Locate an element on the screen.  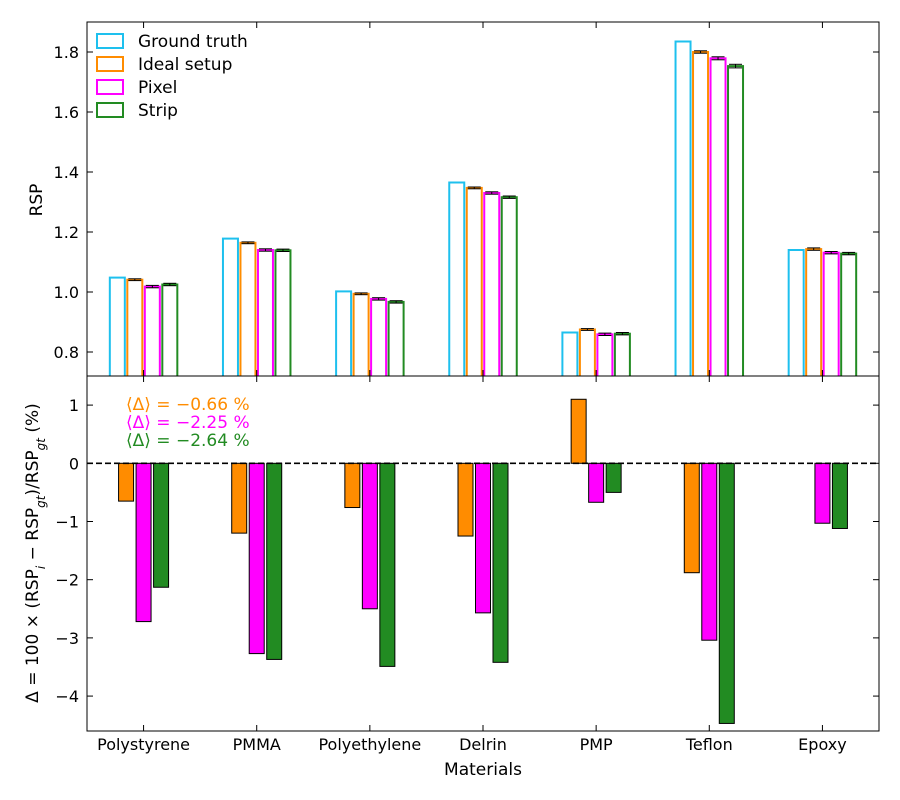
legend-swatch-ground-truth is located at coordinates (110, 41).